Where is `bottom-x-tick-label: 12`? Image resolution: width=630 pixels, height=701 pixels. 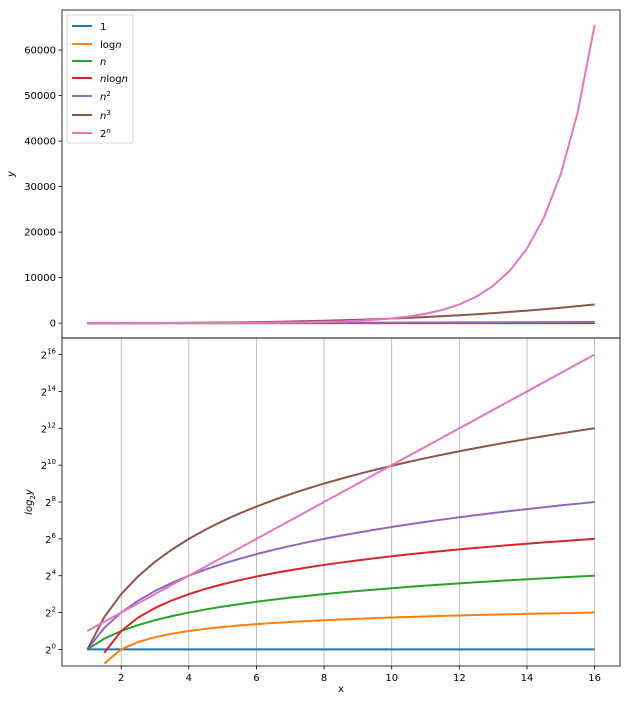
bottom-x-tick-label: 12 is located at coordinates (459, 678).